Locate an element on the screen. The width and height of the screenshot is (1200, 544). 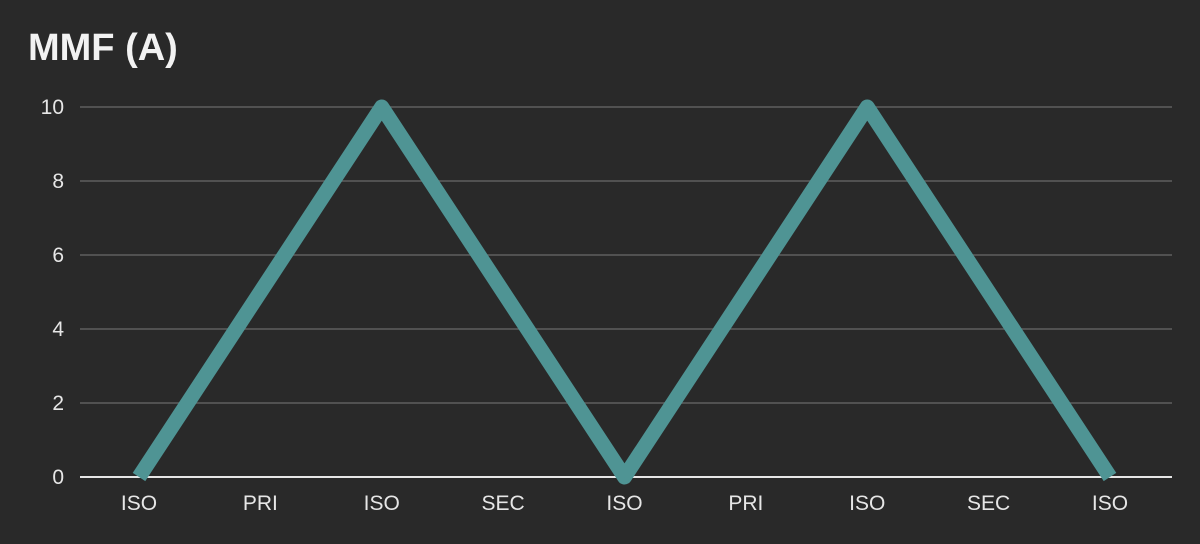
y-tick-label: 8 is located at coordinates (58, 181).